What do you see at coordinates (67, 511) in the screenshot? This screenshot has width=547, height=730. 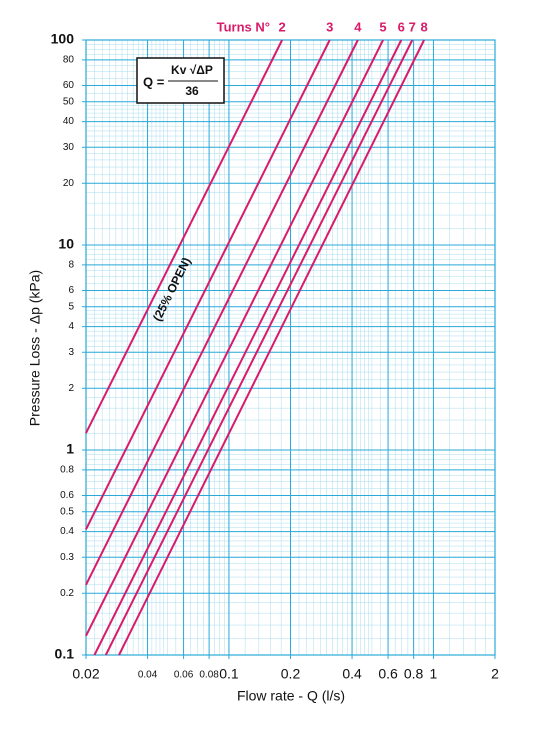 I see `y-tick-label: 0.5` at bounding box center [67, 511].